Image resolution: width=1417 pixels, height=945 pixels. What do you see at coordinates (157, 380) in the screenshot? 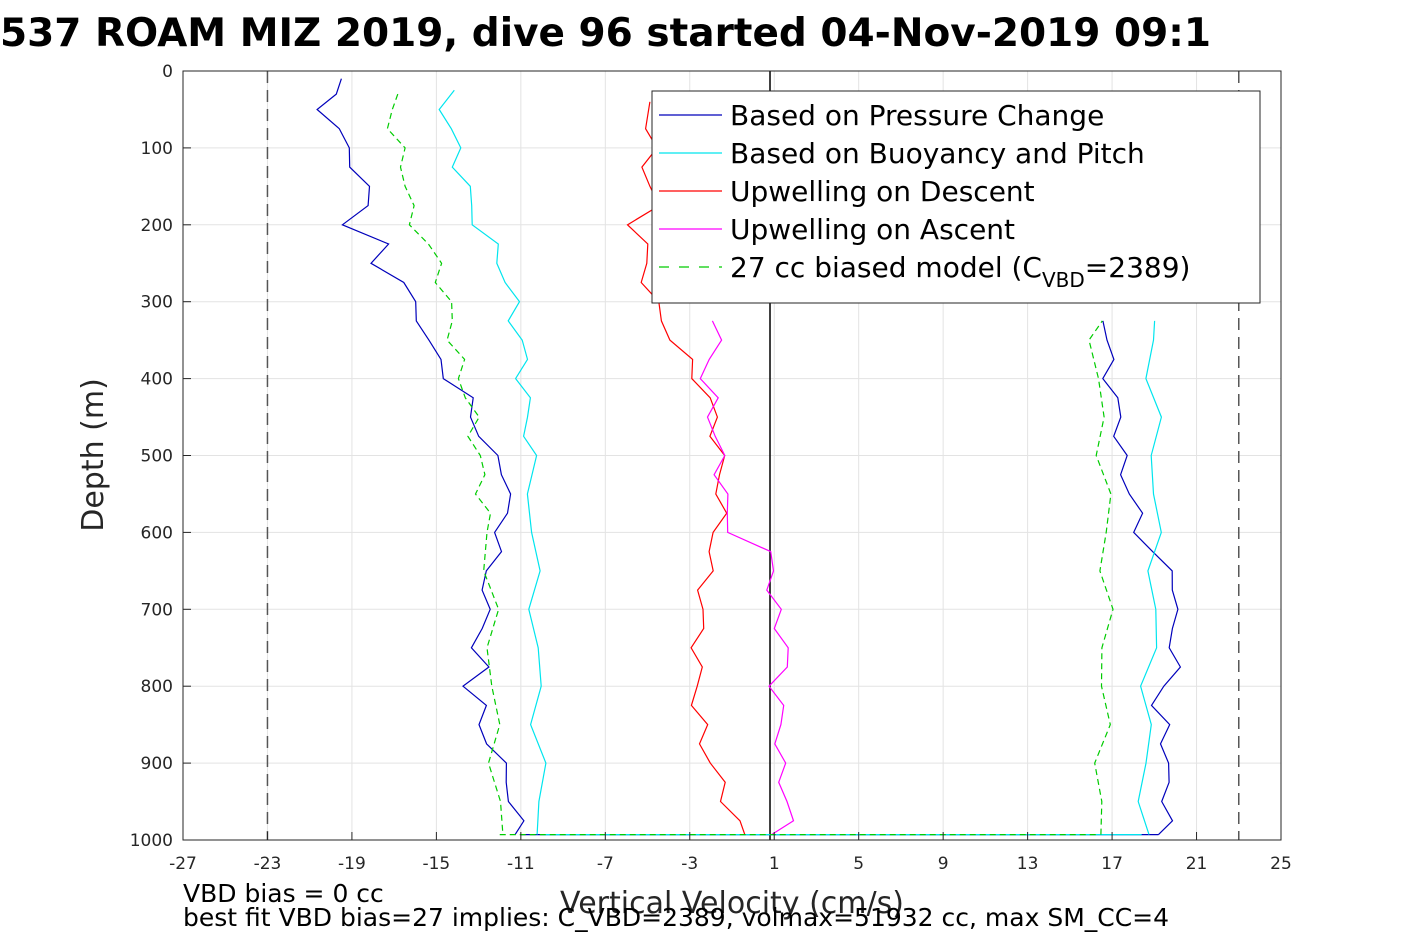
I see `y-tick-label: 400` at bounding box center [157, 380].